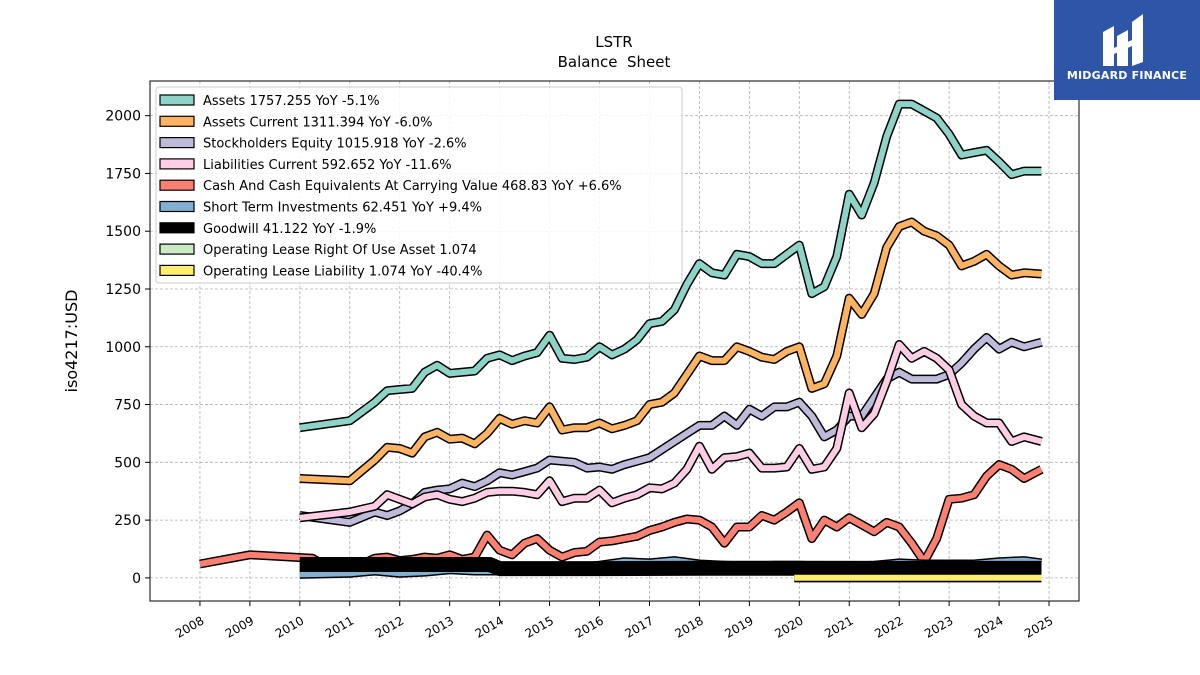 Image resolution: width=1200 pixels, height=675 pixels. I want to click on chart-title: LSTR, so click(613, 42).